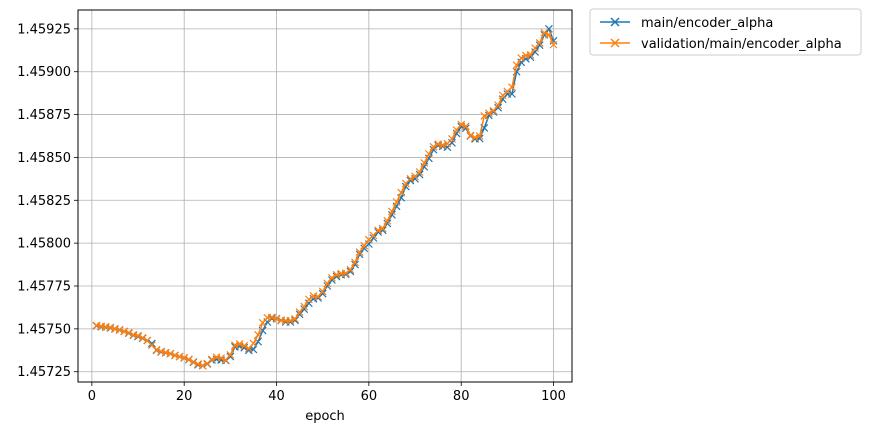 The image size is (872, 432). I want to click on y-tick-label: 1.45925, so click(44, 29).